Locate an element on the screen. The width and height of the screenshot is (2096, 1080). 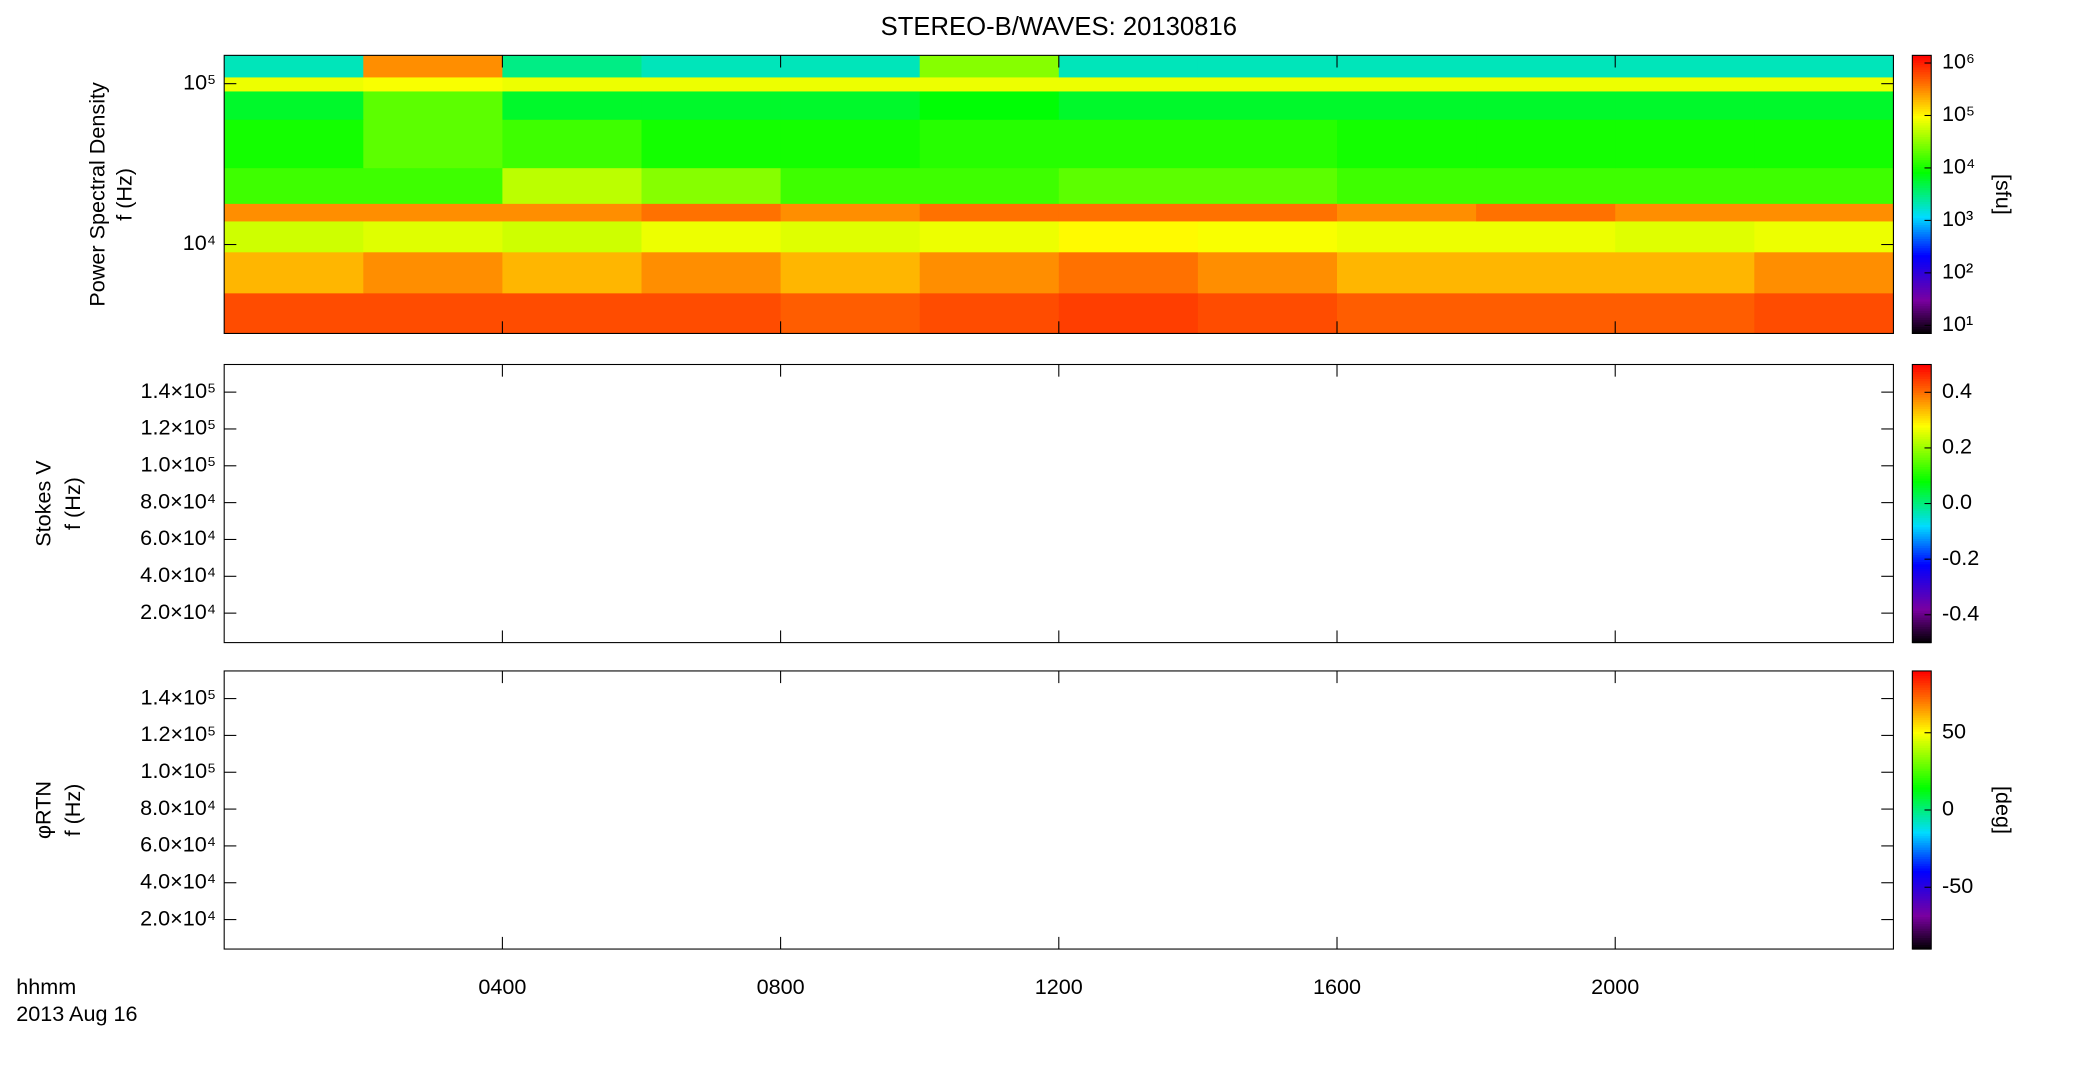
y-tick-label: 2.0×10⁴ is located at coordinates (178, 611).